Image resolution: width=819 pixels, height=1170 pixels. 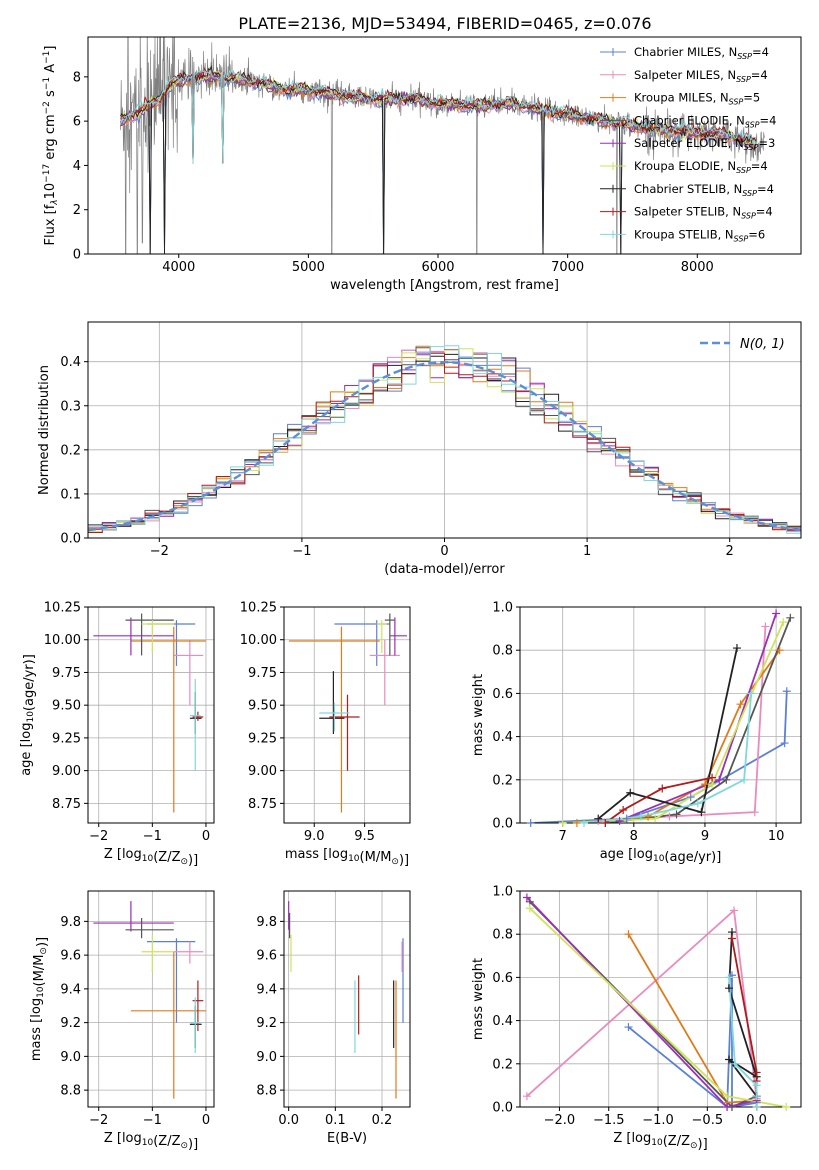 What do you see at coordinates (697, 99) in the screenshot?
I see `legend-entry: Kroupa MILES, NSSP=5` at bounding box center [697, 99].